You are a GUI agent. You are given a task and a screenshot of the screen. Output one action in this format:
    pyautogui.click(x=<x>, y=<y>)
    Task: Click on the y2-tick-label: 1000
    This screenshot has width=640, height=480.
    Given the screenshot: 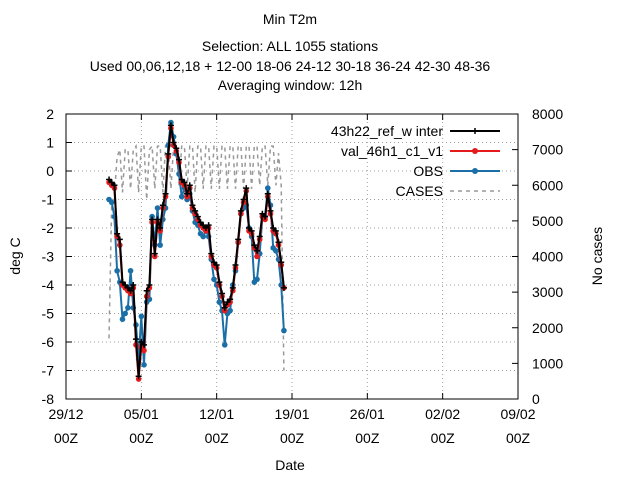 What is the action you would take?
    pyautogui.click(x=547, y=363)
    